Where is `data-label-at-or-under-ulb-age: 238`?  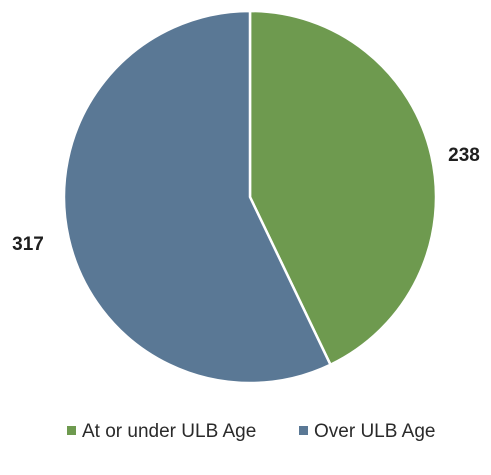
data-label-at-or-under-ulb-age: 238 is located at coordinates (464, 155).